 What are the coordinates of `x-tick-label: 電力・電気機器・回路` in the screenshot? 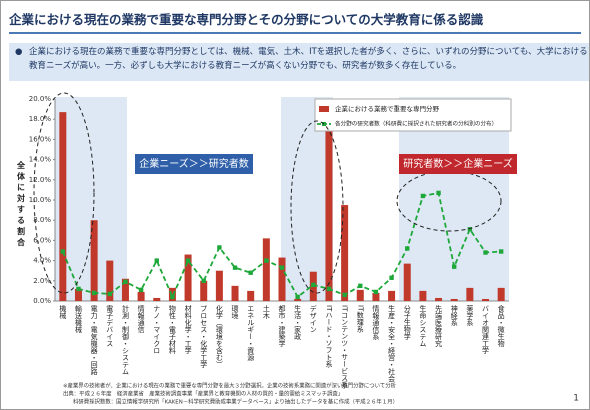 It's located at (94, 340).